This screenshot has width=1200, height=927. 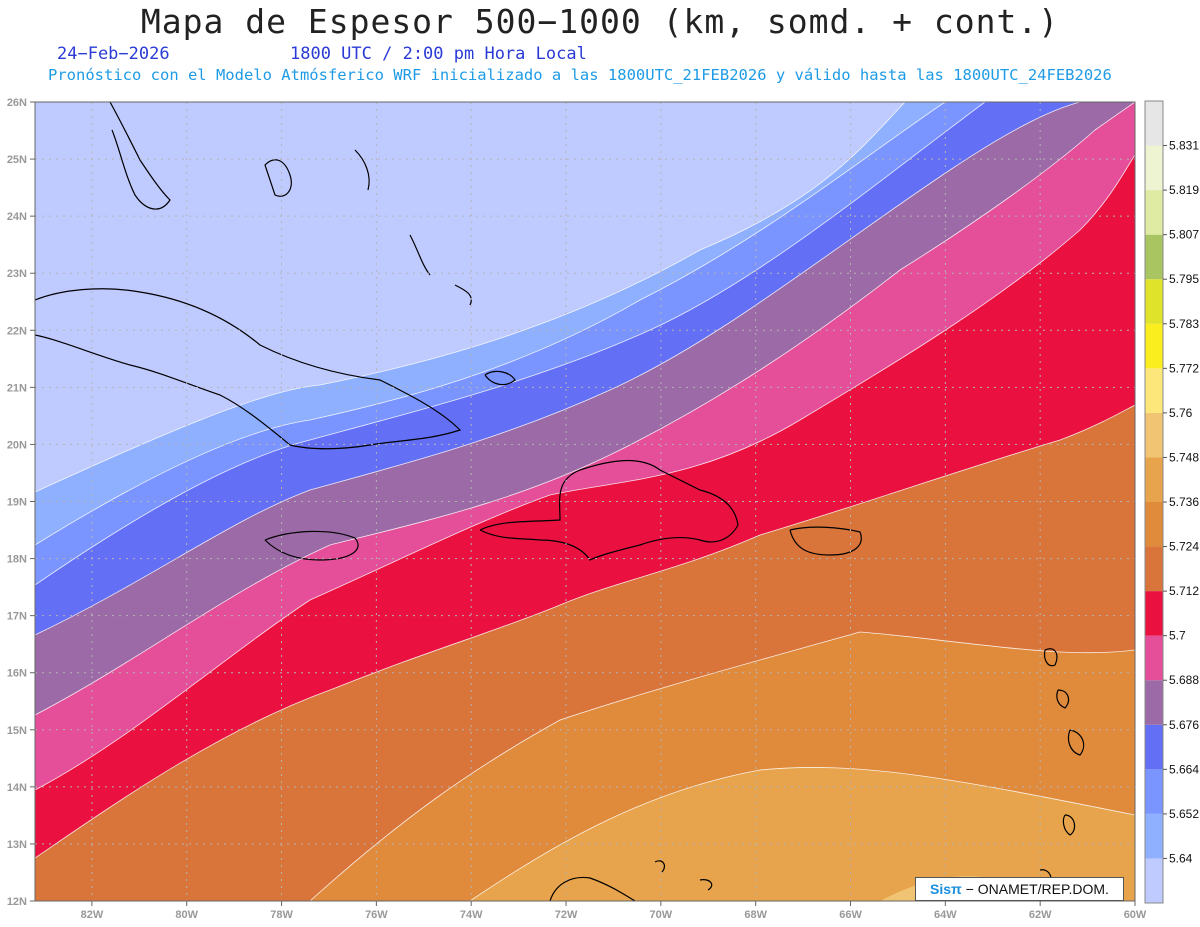 What do you see at coordinates (755, 915) in the screenshot?
I see `lon-tick-label: 68W` at bounding box center [755, 915].